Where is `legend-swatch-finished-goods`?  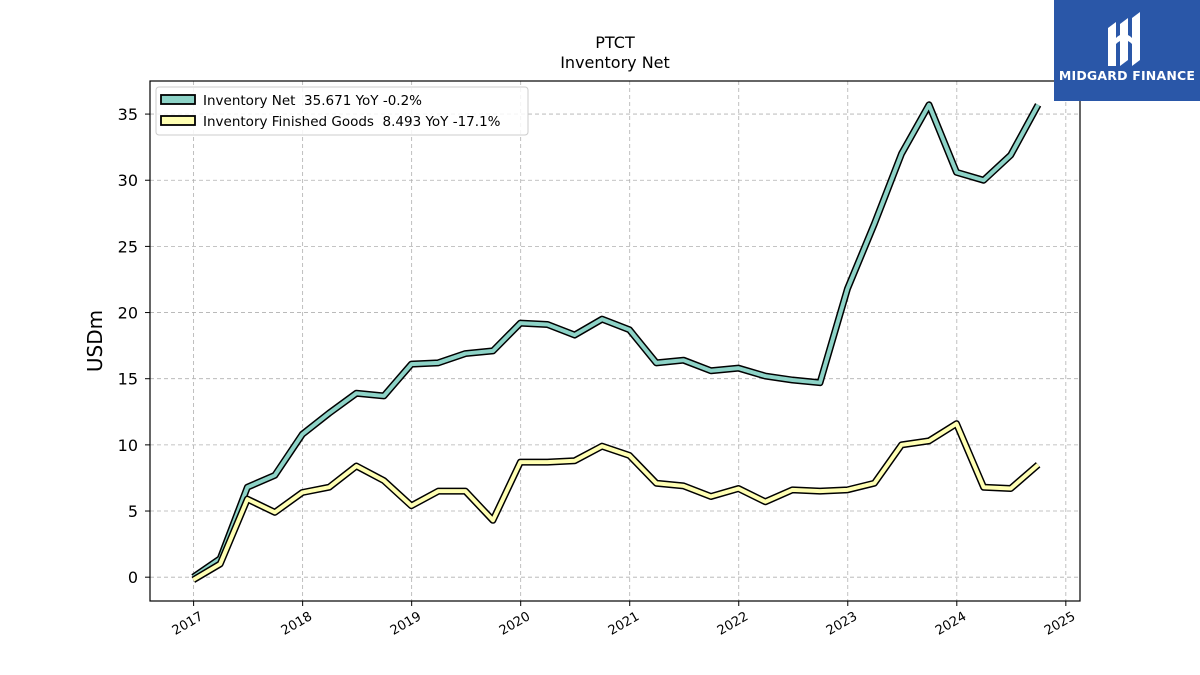
legend-swatch-finished-goods is located at coordinates (178, 120).